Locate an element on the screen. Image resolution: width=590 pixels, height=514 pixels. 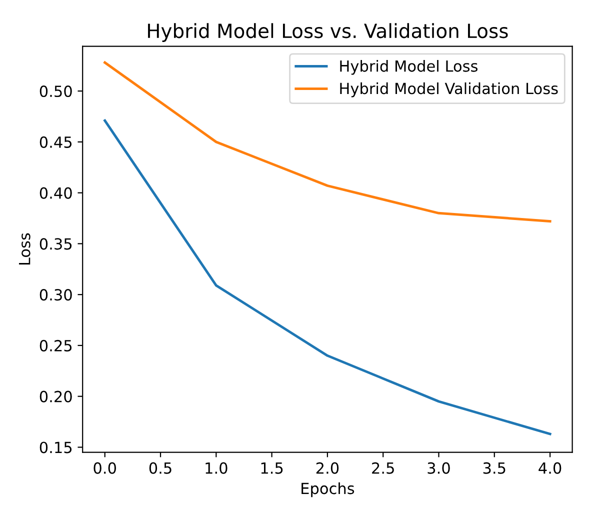
x-tick-label: 4.0 is located at coordinates (550, 468).